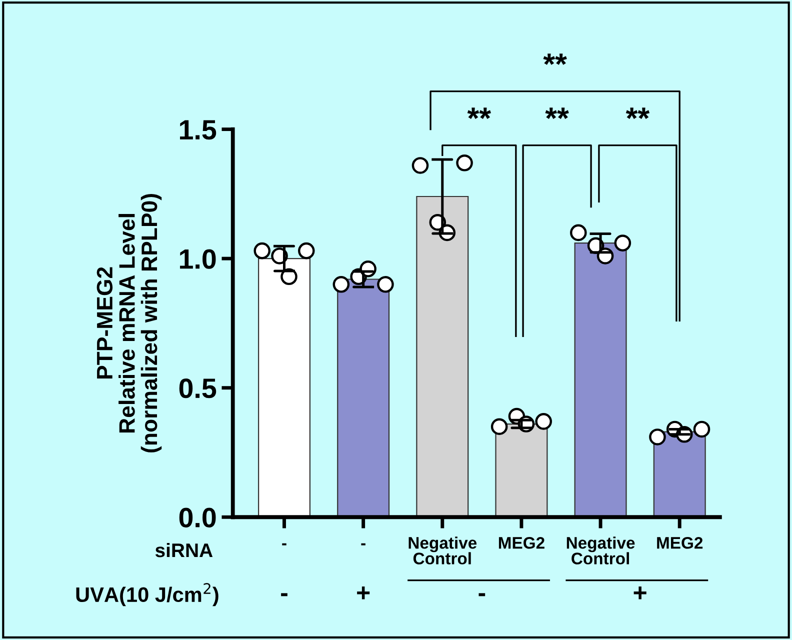 The width and height of the screenshot is (792, 640). Describe the element at coordinates (184, 550) in the screenshot. I see `x-axis-title: siRNA` at that location.